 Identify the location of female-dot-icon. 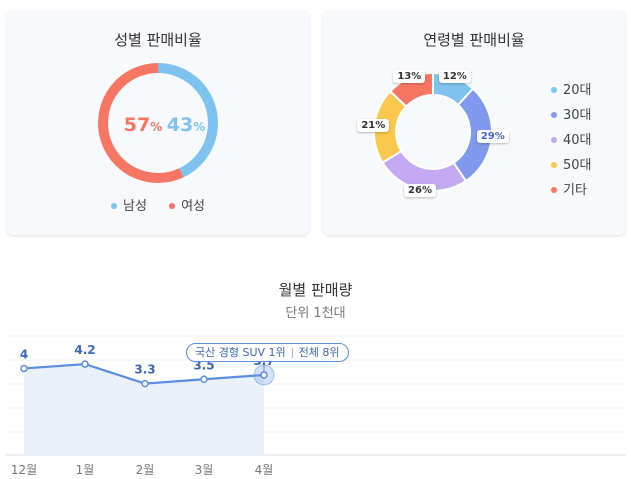
(172, 205).